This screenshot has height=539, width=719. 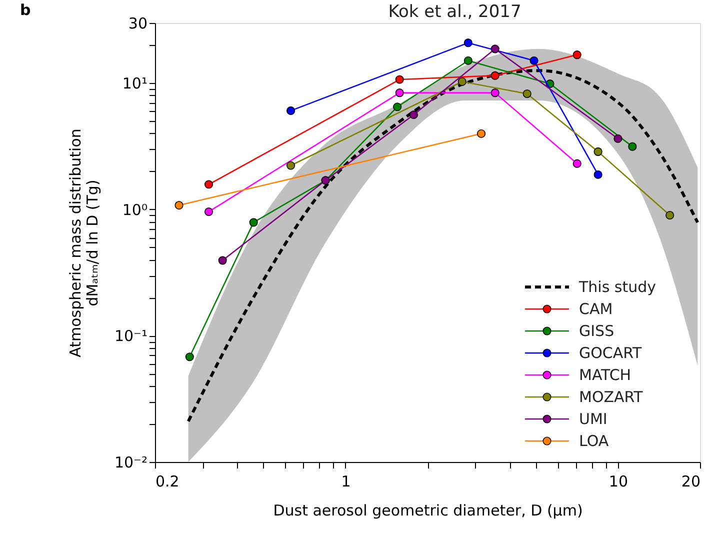 What do you see at coordinates (617, 287) in the screenshot?
I see `legend-label: This study` at bounding box center [617, 287].